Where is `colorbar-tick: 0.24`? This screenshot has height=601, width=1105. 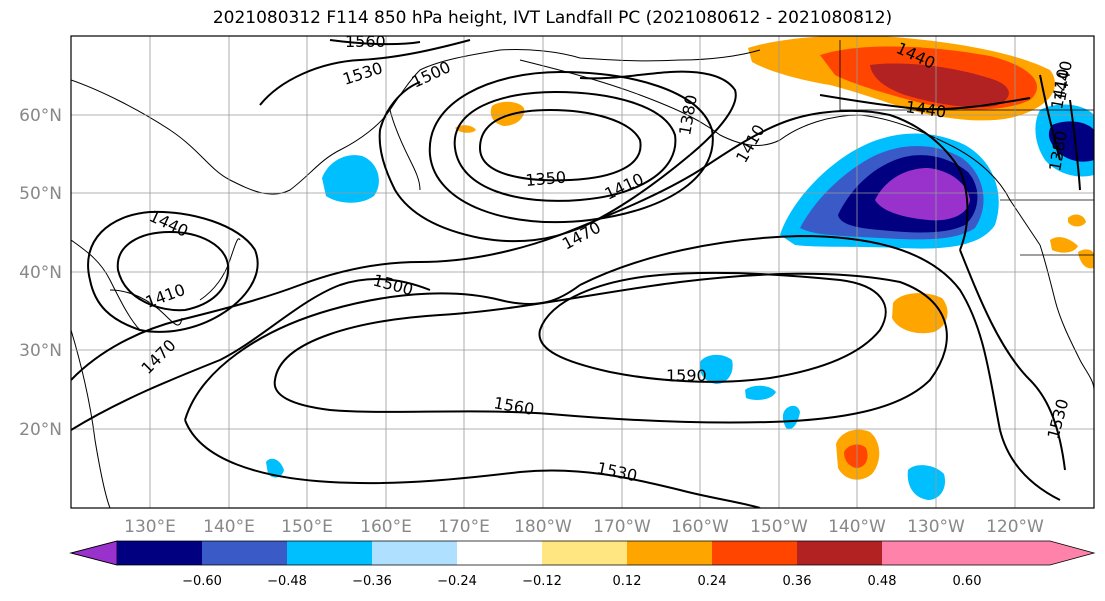
colorbar-tick: 0.24 is located at coordinates (712, 581).